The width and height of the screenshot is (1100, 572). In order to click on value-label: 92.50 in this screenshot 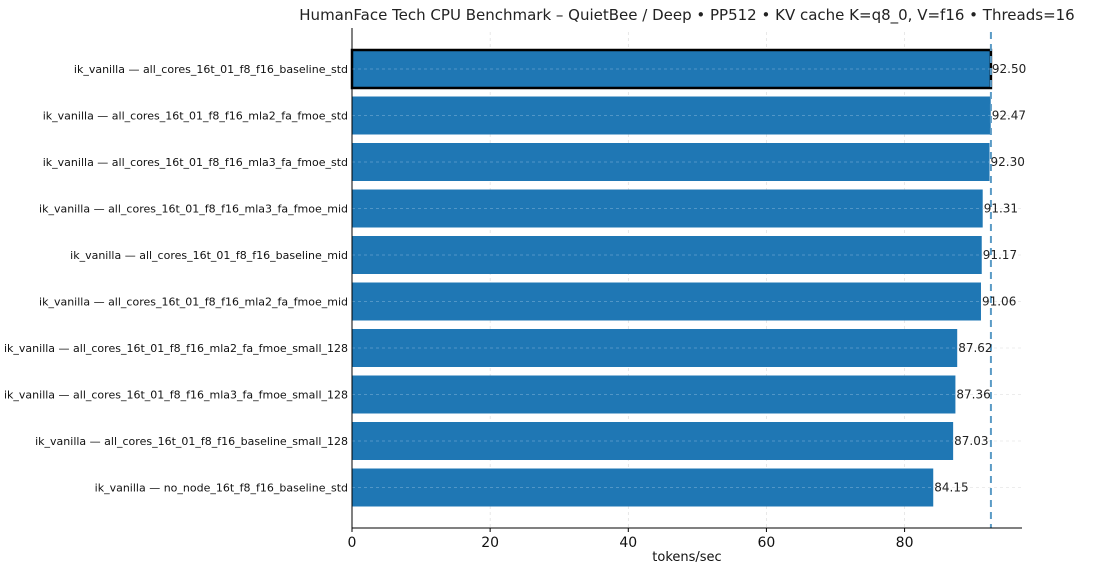, I will do `click(1009, 69)`.